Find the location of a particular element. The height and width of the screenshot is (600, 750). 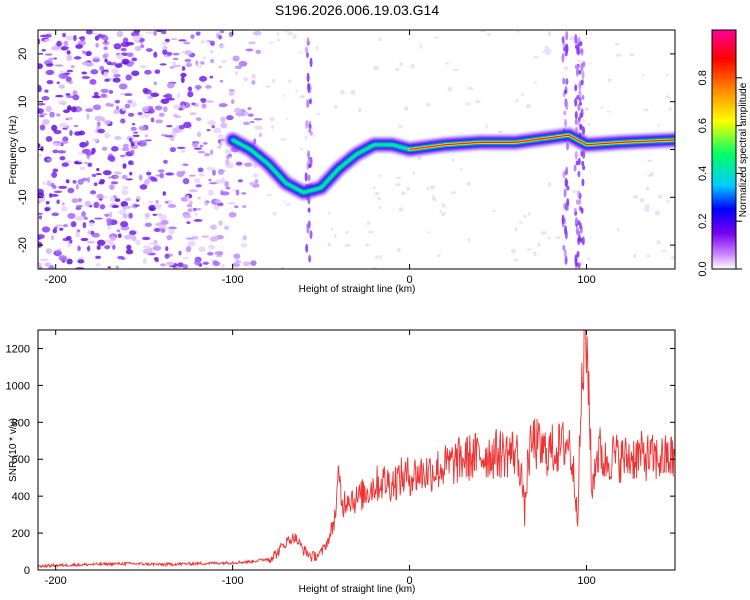

colorbar-frame is located at coordinates (724, 149).